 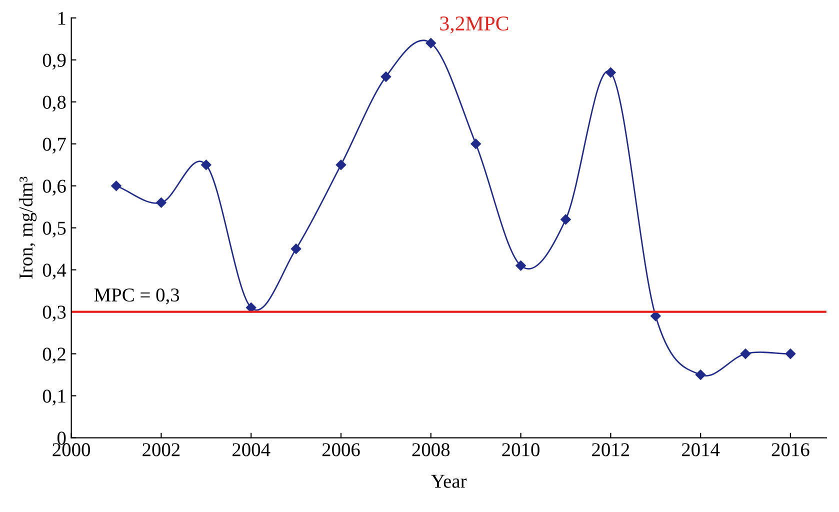 What do you see at coordinates (431, 449) in the screenshot?
I see `x-tick-label: 2008` at bounding box center [431, 449].